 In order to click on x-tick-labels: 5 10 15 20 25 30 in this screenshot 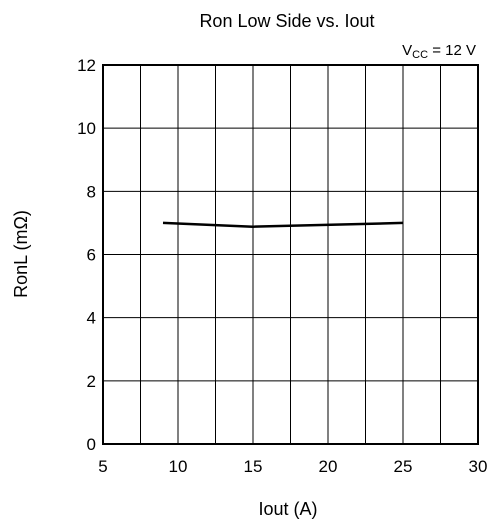, I will do `click(292, 466)`.